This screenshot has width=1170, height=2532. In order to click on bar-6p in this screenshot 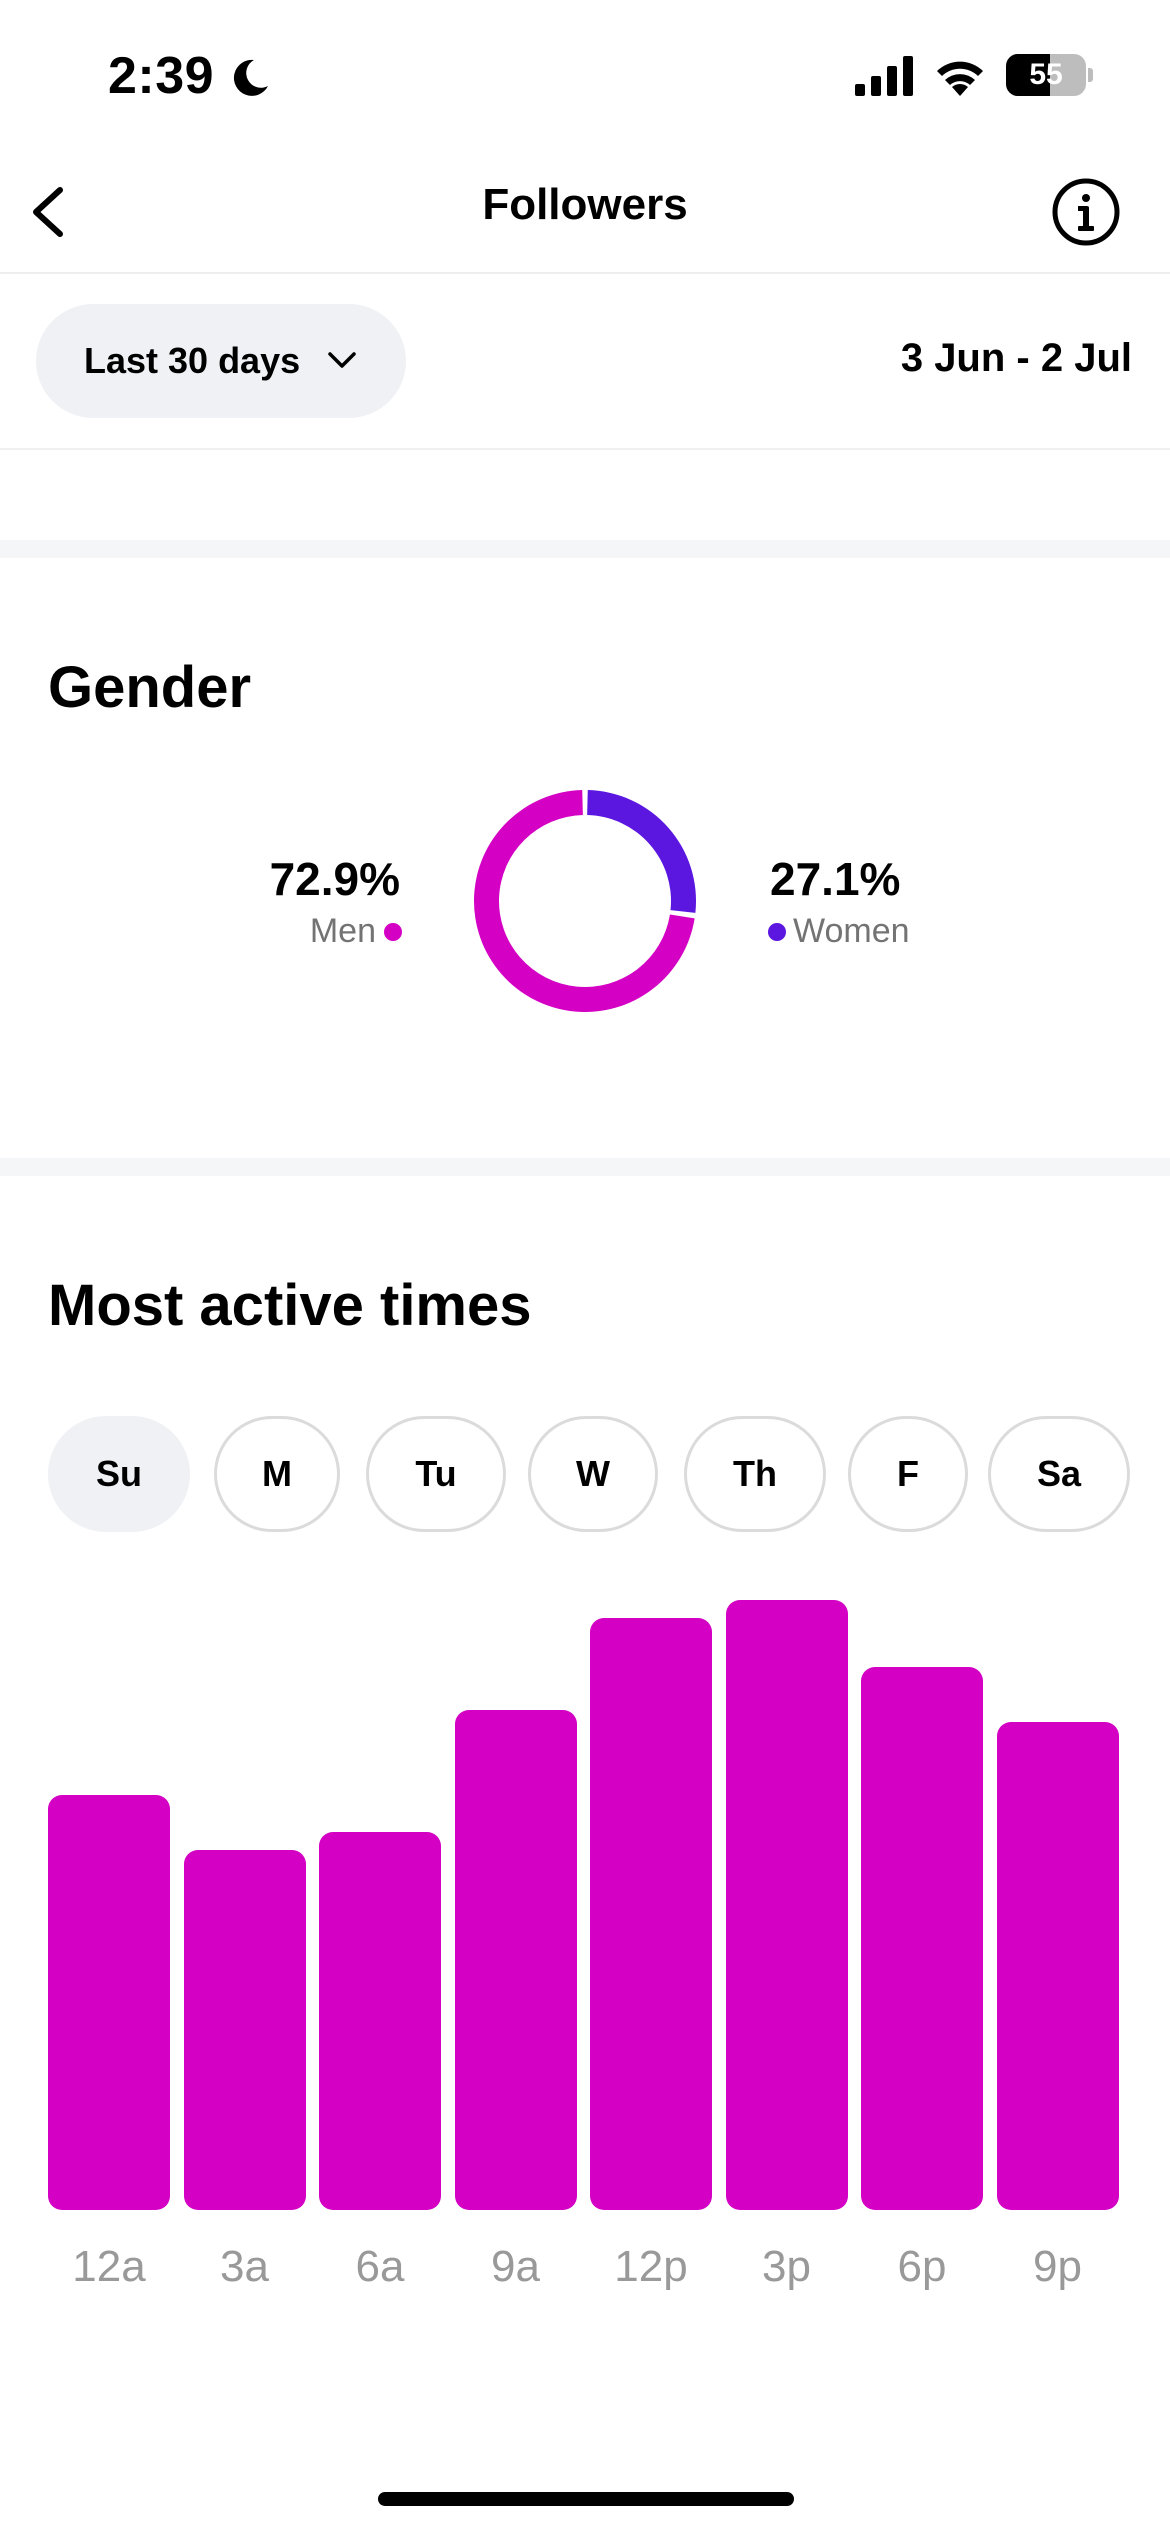, I will do `click(922, 1938)`.